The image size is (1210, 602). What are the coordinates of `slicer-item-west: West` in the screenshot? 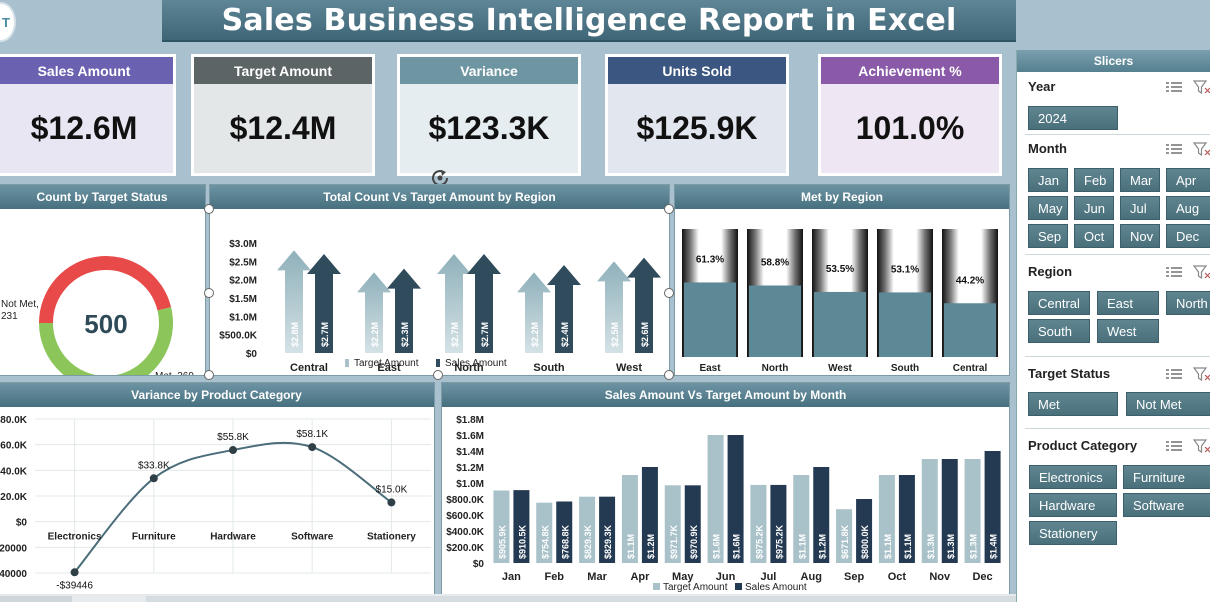 It's located at (1128, 331).